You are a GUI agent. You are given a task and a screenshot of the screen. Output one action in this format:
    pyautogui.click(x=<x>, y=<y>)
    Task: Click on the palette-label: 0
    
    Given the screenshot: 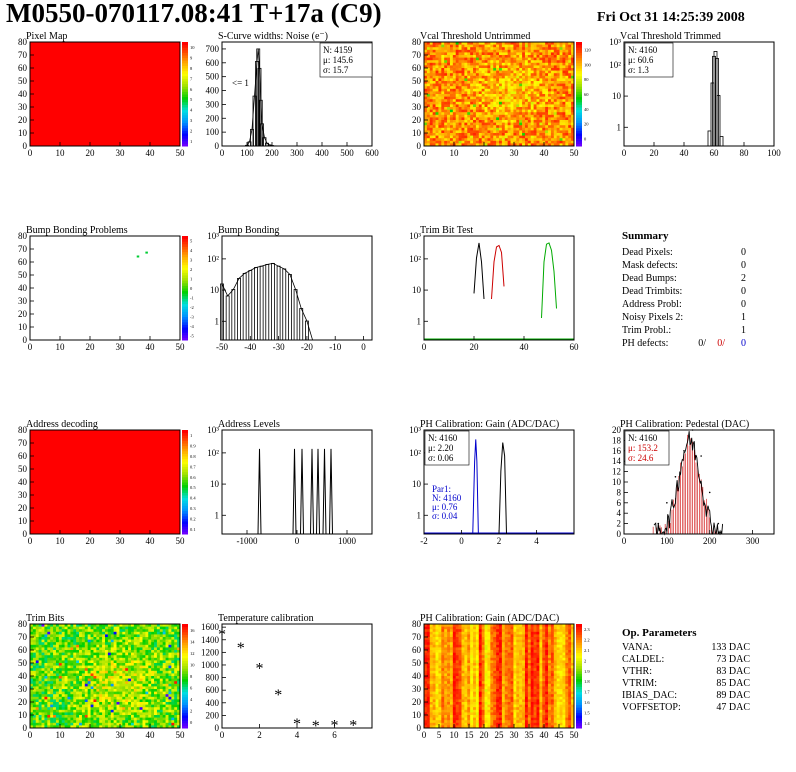 What is the action you would take?
    pyautogui.click(x=585, y=139)
    